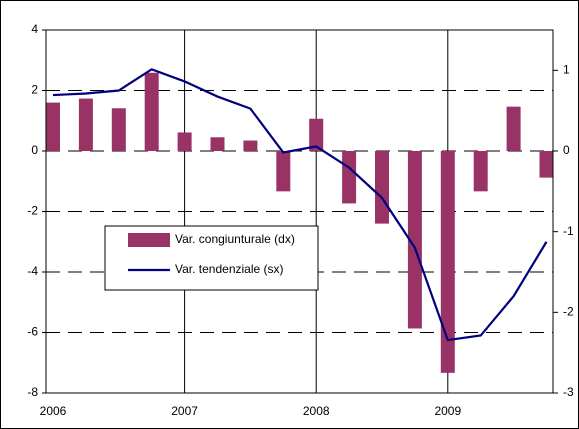 Image resolution: width=579 pixels, height=429 pixels. I want to click on y-tick-label: 0, so click(34, 150).